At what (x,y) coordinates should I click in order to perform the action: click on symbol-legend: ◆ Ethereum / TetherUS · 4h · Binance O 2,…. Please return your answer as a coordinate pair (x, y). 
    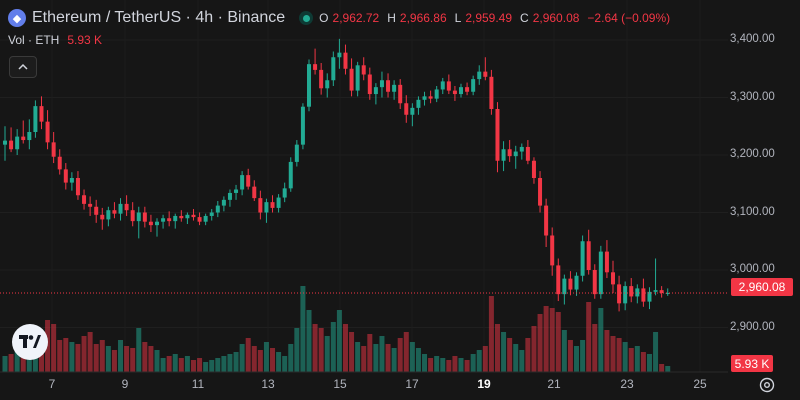
    Looking at the image, I should click on (339, 18).